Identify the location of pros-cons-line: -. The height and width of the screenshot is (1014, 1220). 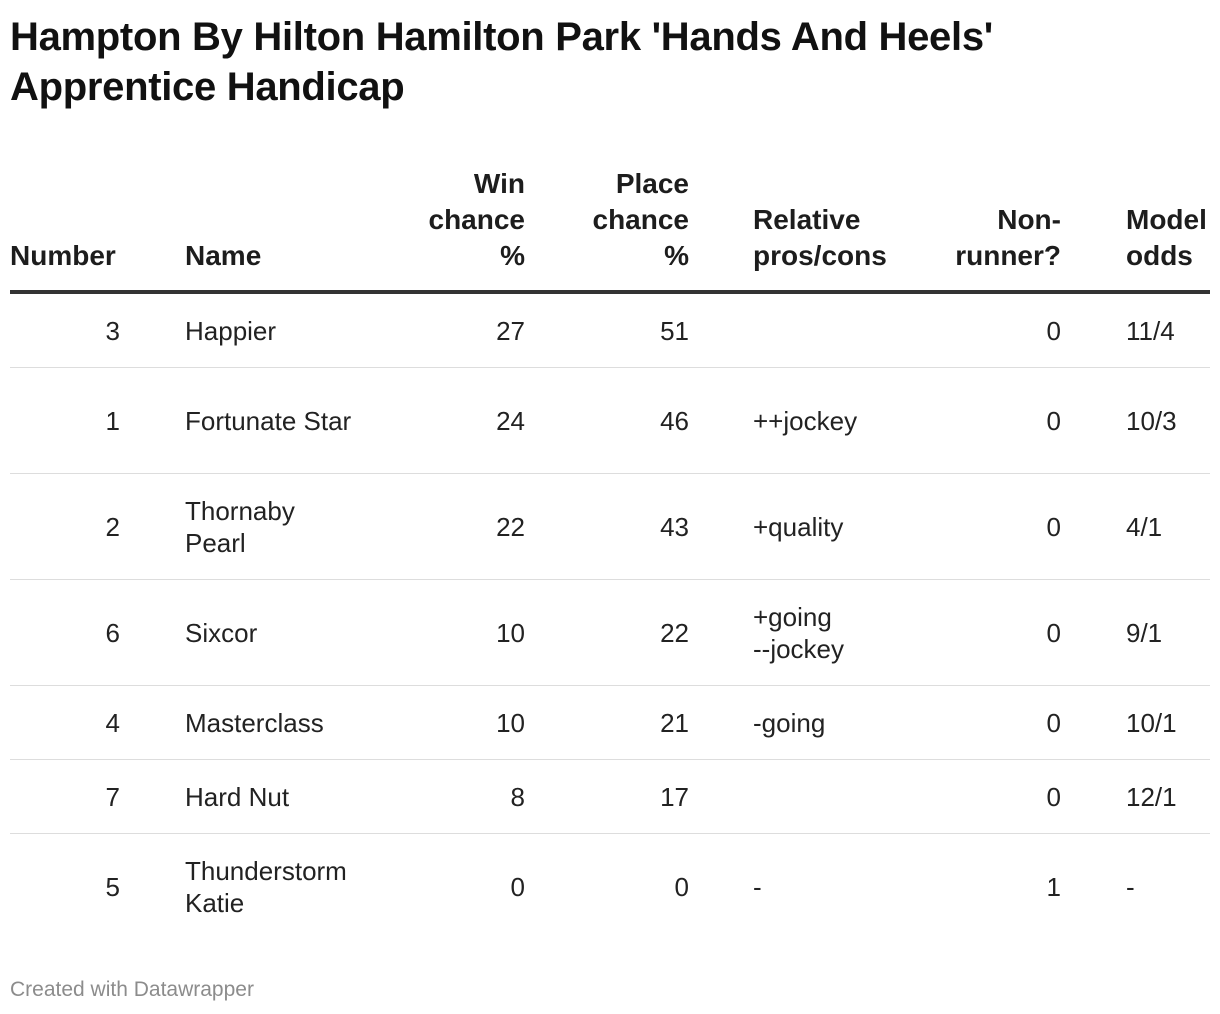
(757, 886).